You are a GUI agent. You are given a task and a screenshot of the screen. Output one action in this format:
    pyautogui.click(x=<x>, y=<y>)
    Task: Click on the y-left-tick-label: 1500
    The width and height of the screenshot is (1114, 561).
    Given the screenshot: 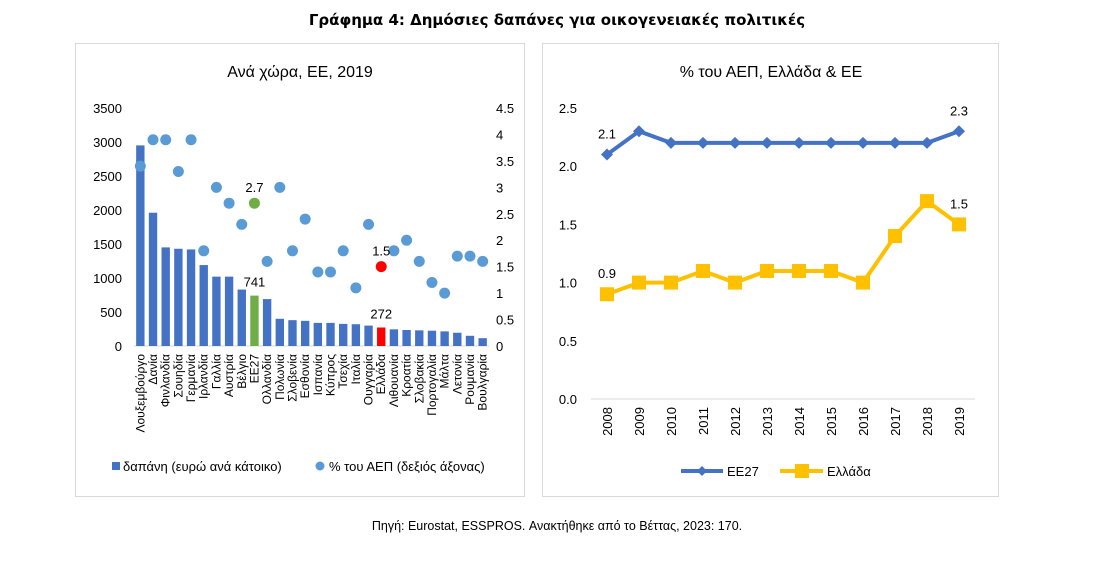 What is the action you would take?
    pyautogui.click(x=107, y=244)
    